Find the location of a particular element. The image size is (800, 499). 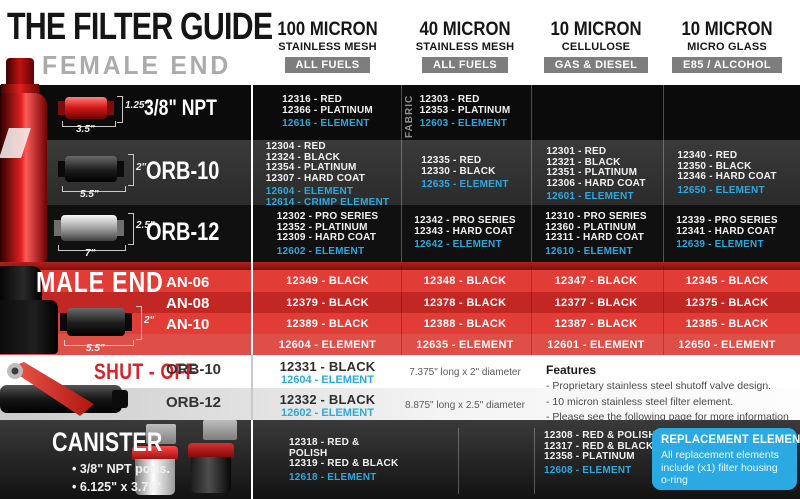

row-npt-background is located at coordinates (400, 112).